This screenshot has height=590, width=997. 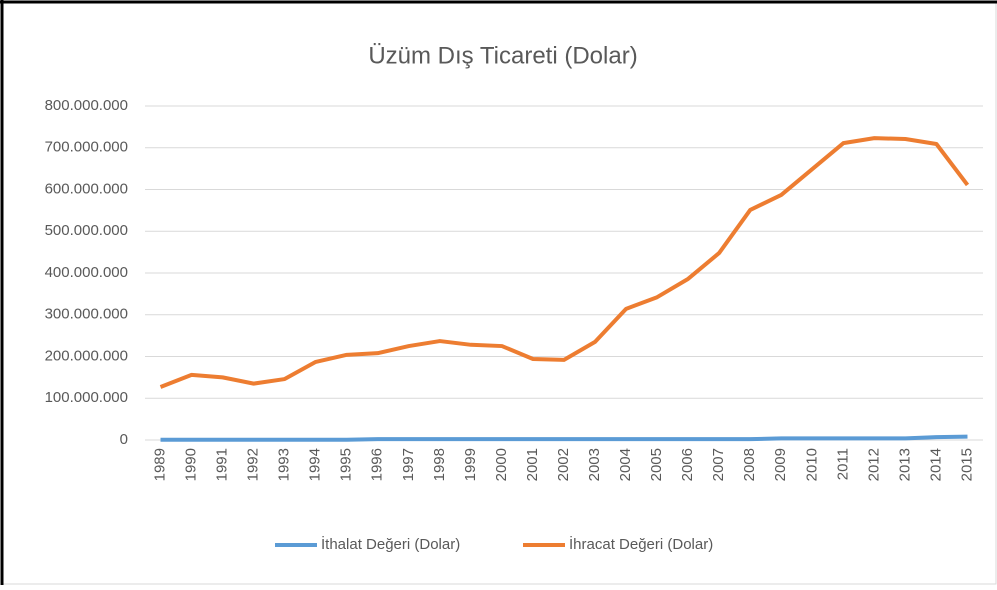 What do you see at coordinates (780, 464) in the screenshot?
I see `x-tick-label: 2009` at bounding box center [780, 464].